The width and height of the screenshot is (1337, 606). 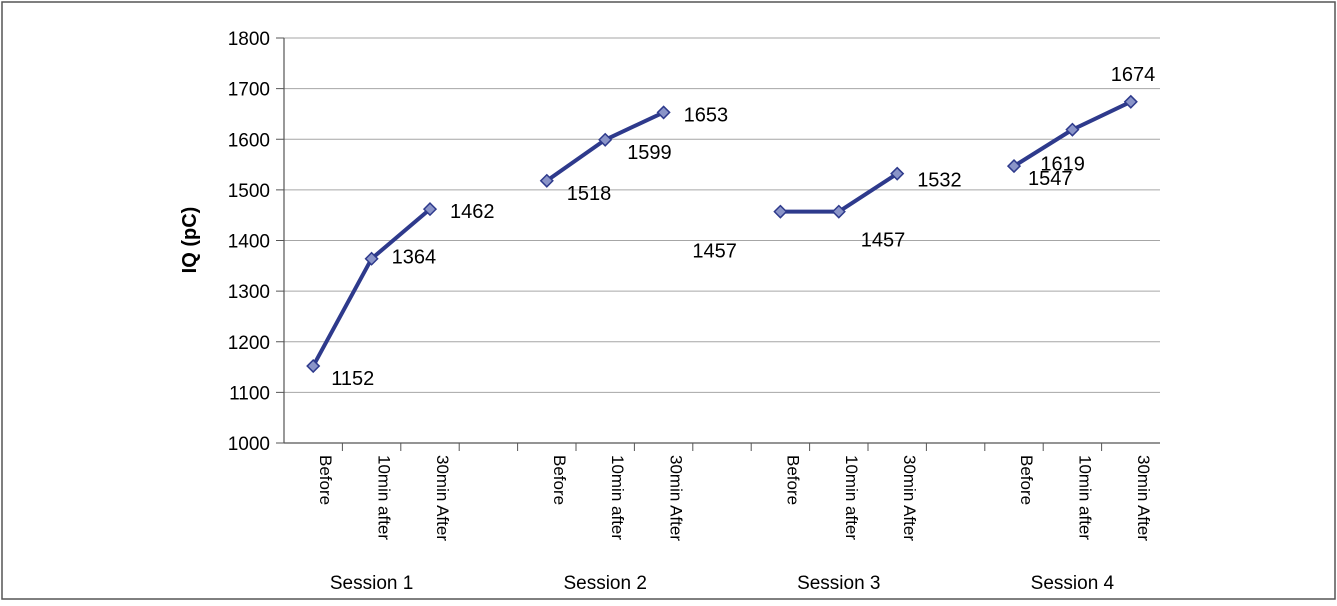 I want to click on session-group-label: Session 4, so click(x=1073, y=583).